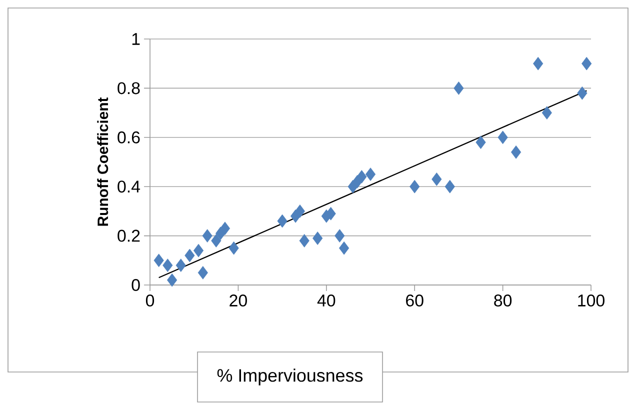  Describe the element at coordinates (415, 300) in the screenshot. I see `x-tick-label: 60` at that location.